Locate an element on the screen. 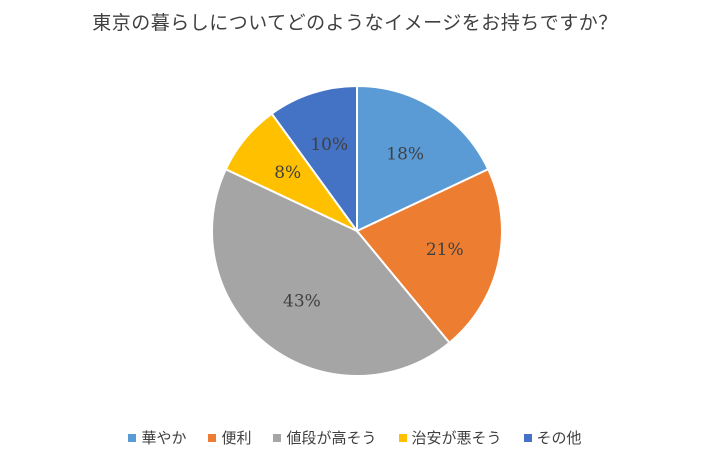  legend-item-1: 華やか is located at coordinates (157, 437).